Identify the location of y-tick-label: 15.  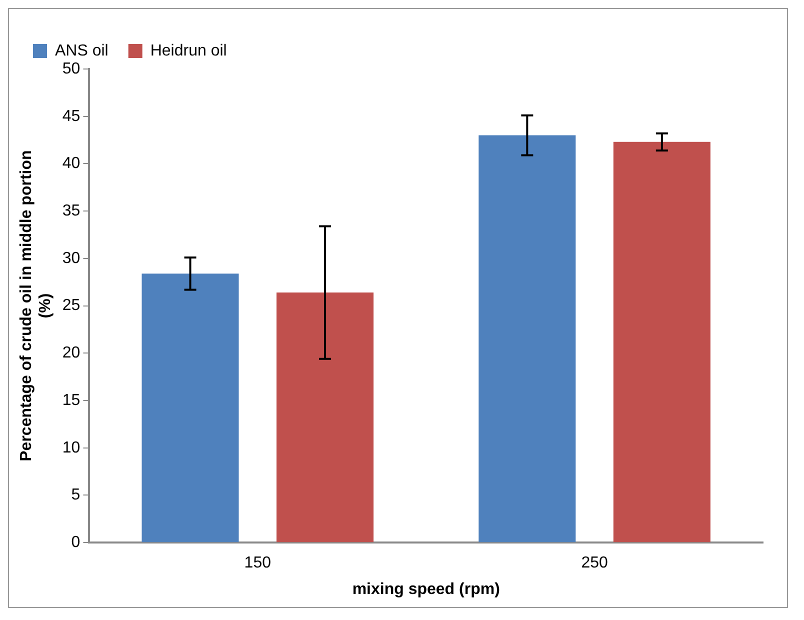
(71, 400).